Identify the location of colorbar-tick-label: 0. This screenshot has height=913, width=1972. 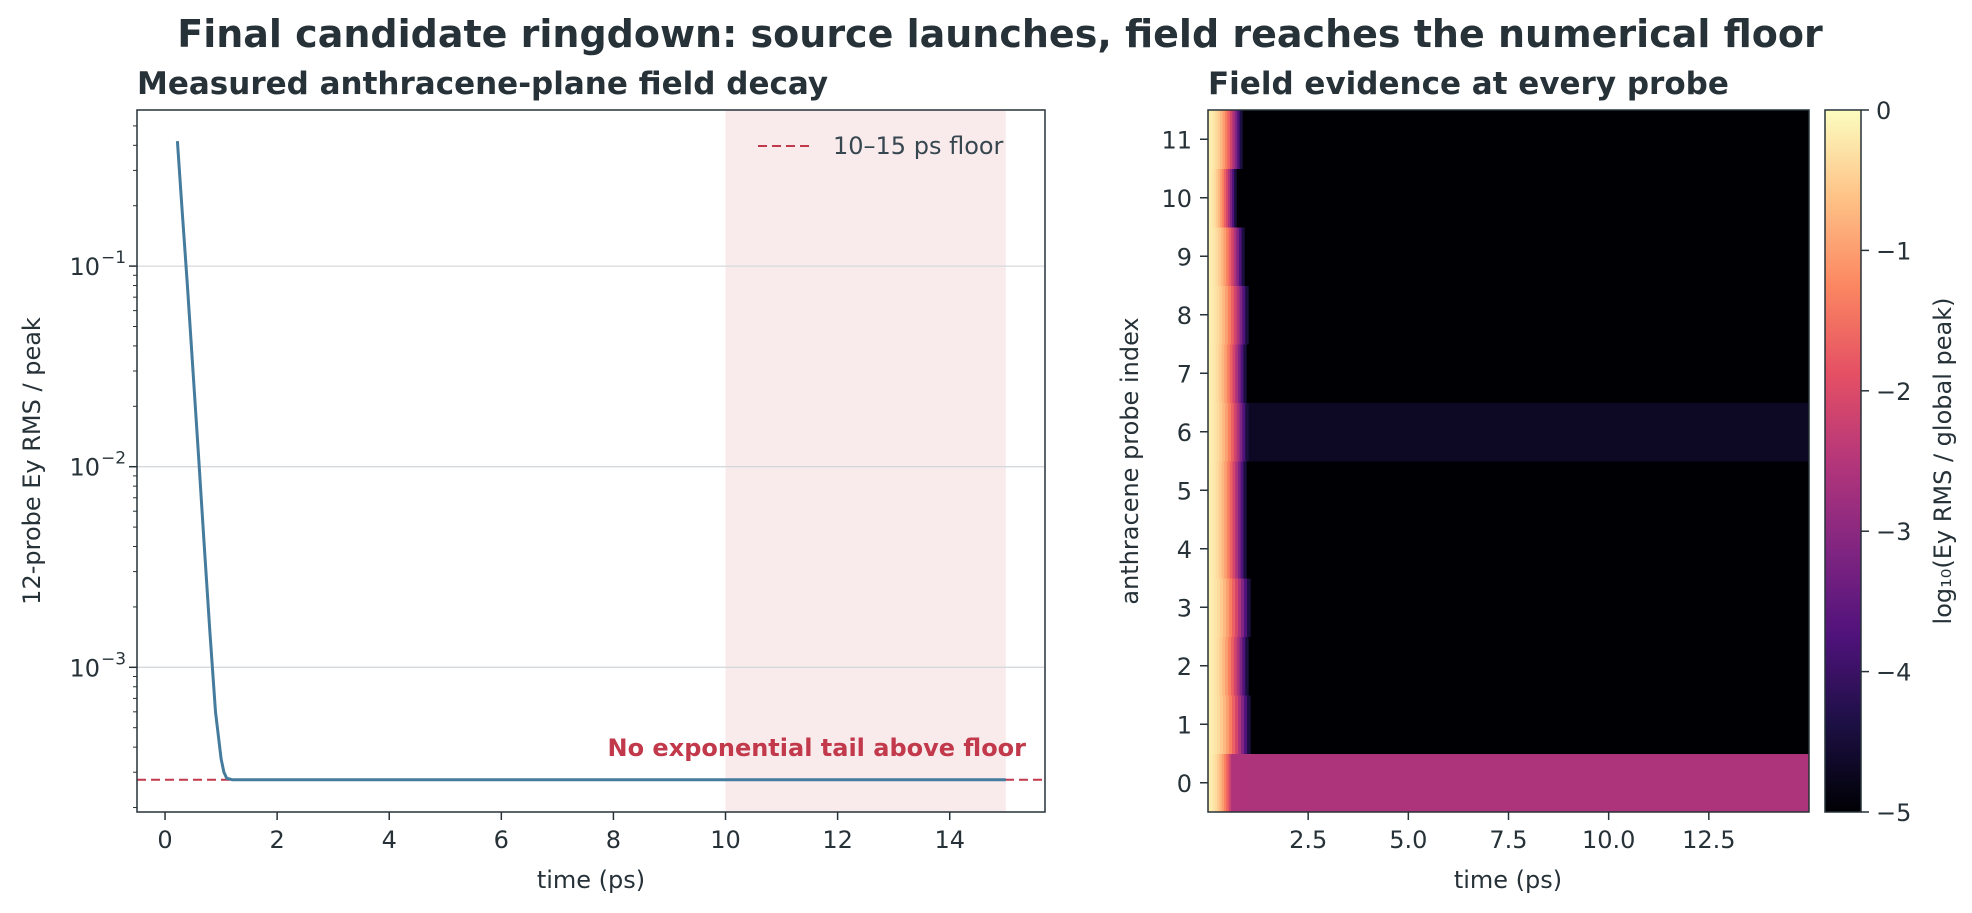
(1883, 111).